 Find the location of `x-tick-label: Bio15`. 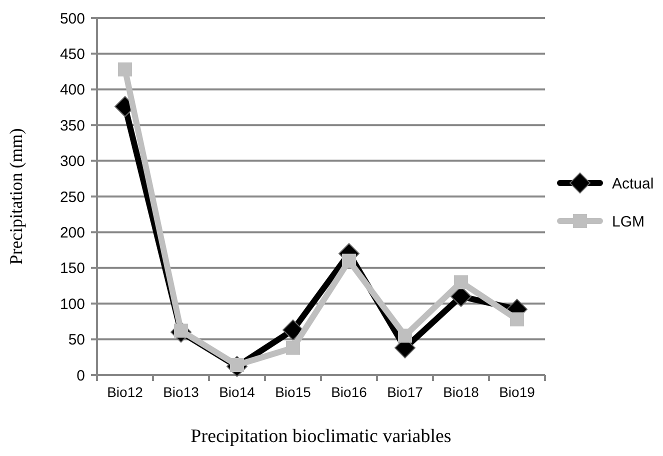

x-tick-label: Bio15 is located at coordinates (293, 392).